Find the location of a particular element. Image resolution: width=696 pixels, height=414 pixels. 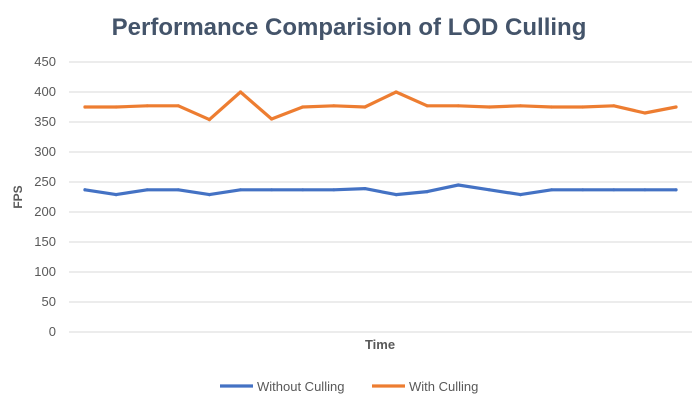

series-line-with-culling is located at coordinates (380, 106).